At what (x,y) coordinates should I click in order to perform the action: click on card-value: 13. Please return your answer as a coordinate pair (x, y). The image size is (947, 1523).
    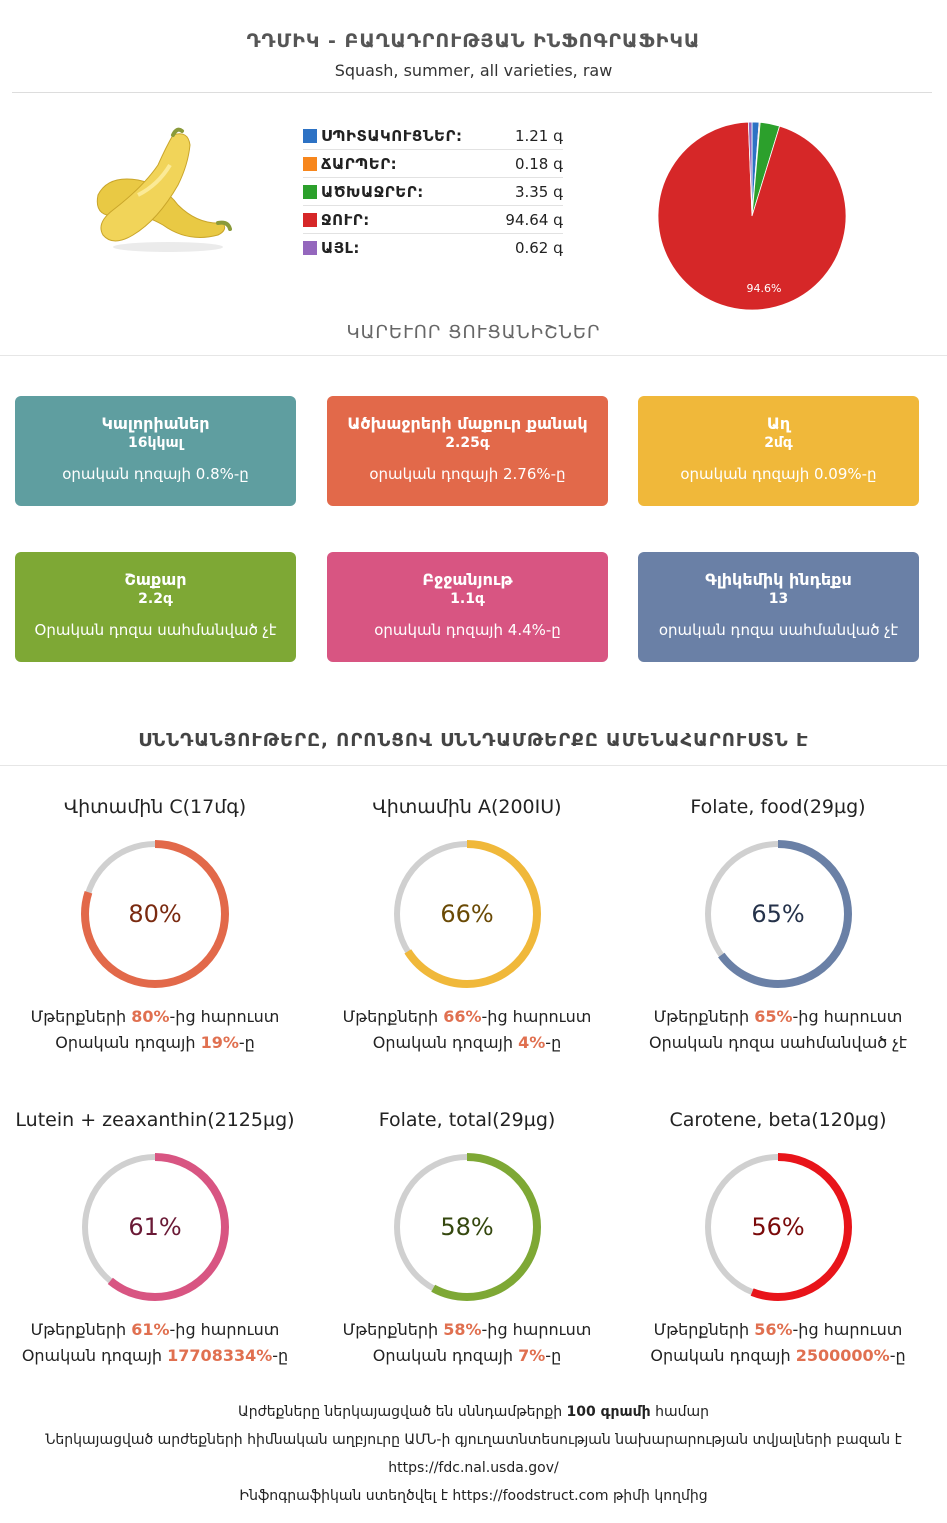
    Looking at the image, I should click on (778, 599).